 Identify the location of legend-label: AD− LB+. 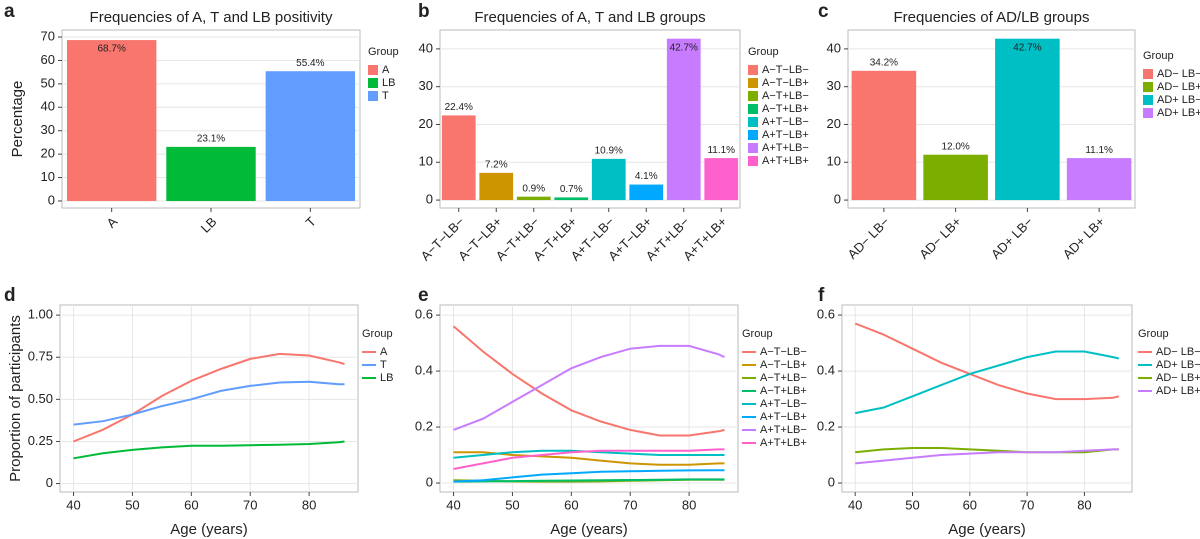
(1178, 378).